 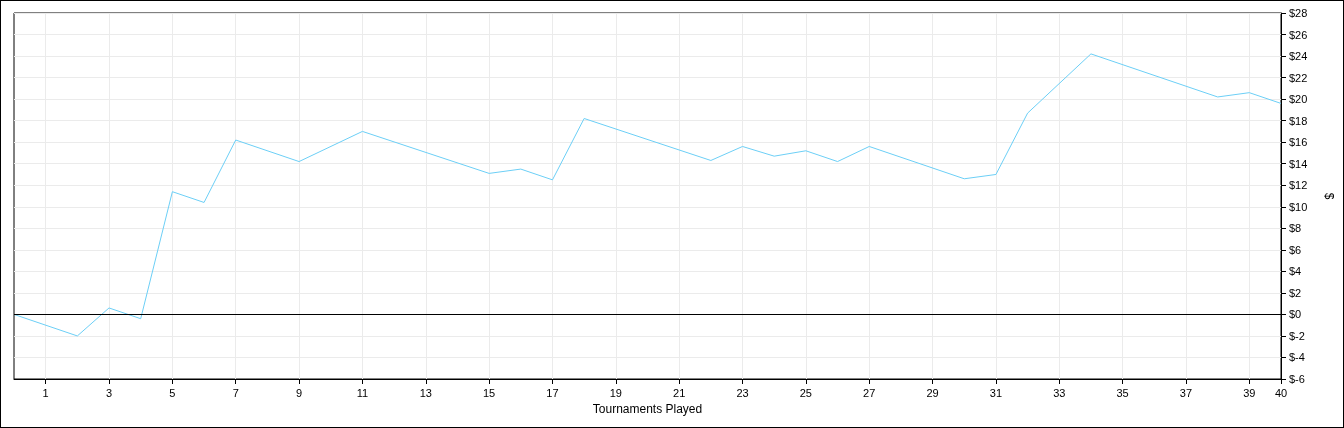 I want to click on x-tick-label: 11, so click(x=362, y=392).